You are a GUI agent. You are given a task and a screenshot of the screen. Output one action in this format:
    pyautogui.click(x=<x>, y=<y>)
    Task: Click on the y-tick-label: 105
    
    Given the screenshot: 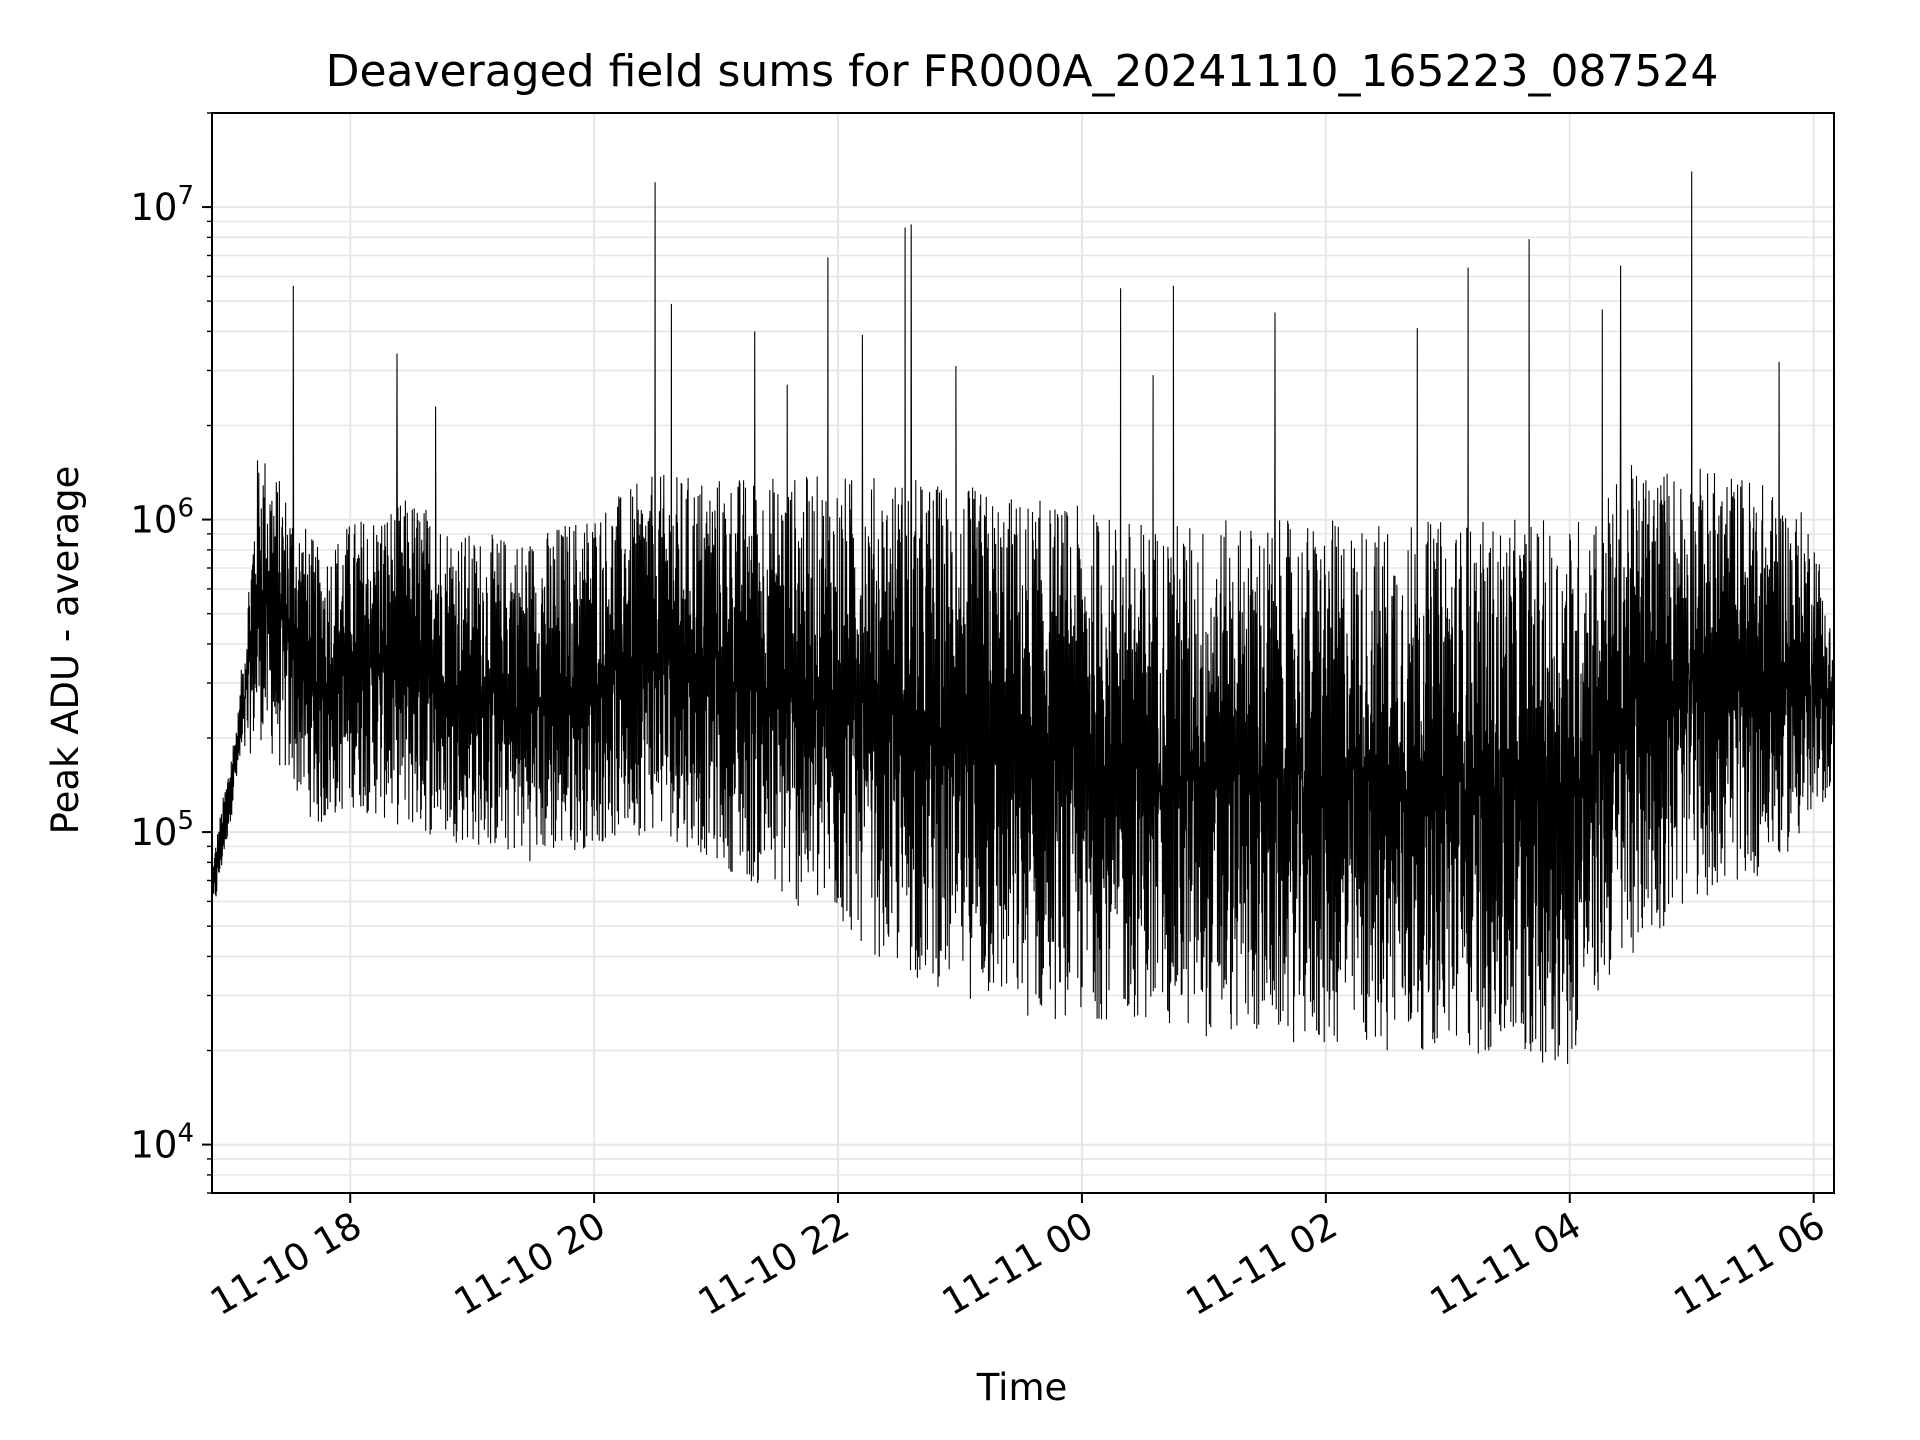 What is the action you would take?
    pyautogui.click(x=162, y=830)
    